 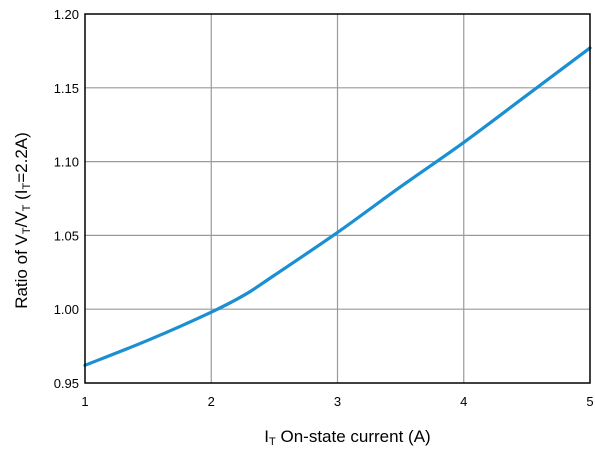 What do you see at coordinates (66, 88) in the screenshot?
I see `y-tick-label: 1.15` at bounding box center [66, 88].